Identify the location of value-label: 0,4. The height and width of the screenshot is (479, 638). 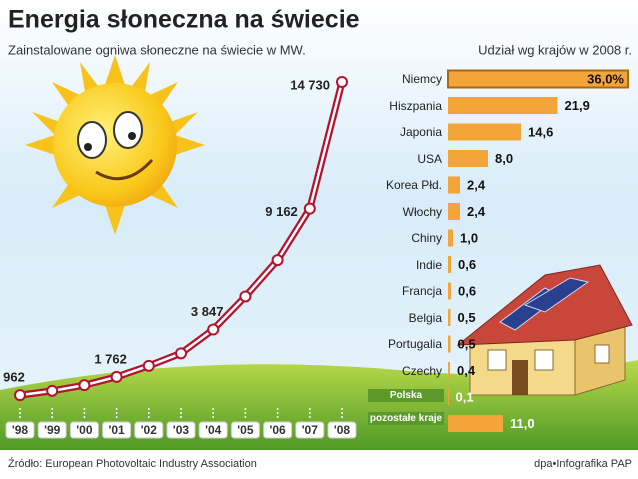
(466, 370).